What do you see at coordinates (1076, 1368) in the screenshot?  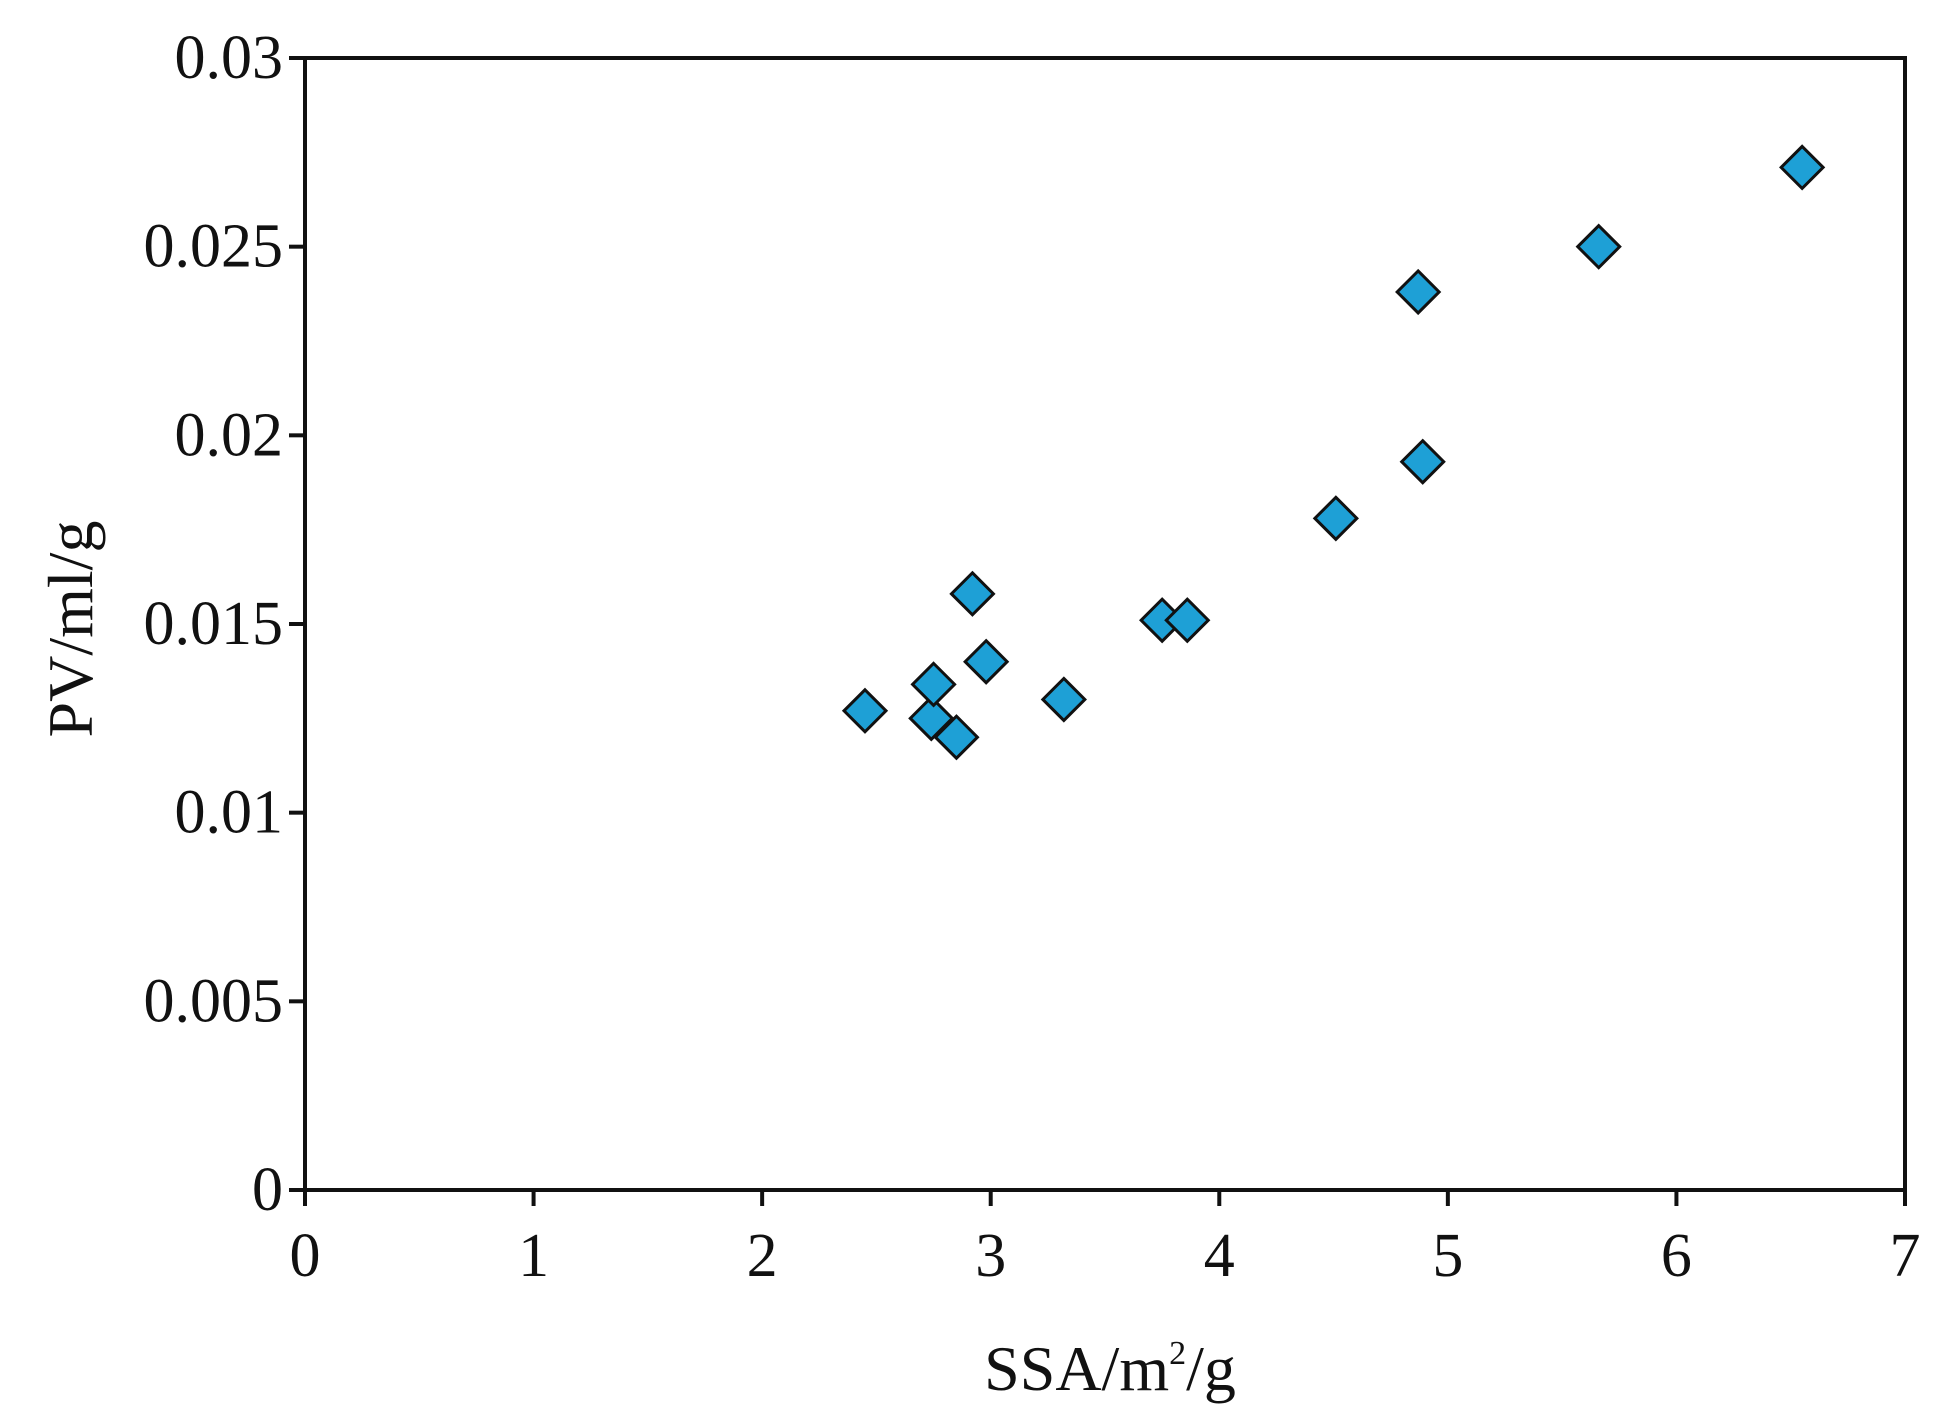 I see `x-axis-title-prefix: SSA/m` at bounding box center [1076, 1368].